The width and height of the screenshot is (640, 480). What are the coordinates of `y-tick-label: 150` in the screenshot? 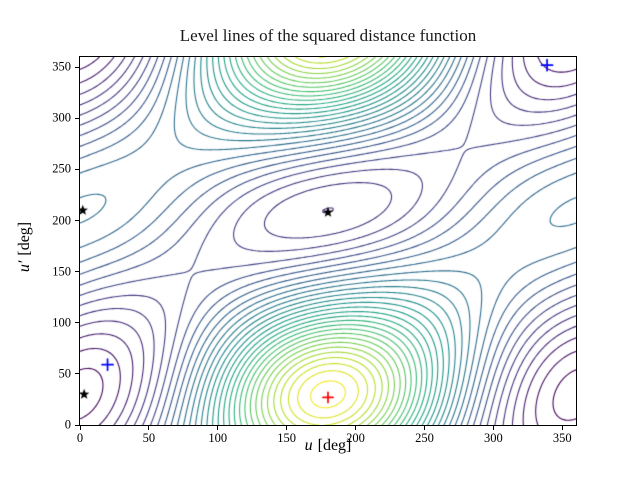 It's located at (61, 271).